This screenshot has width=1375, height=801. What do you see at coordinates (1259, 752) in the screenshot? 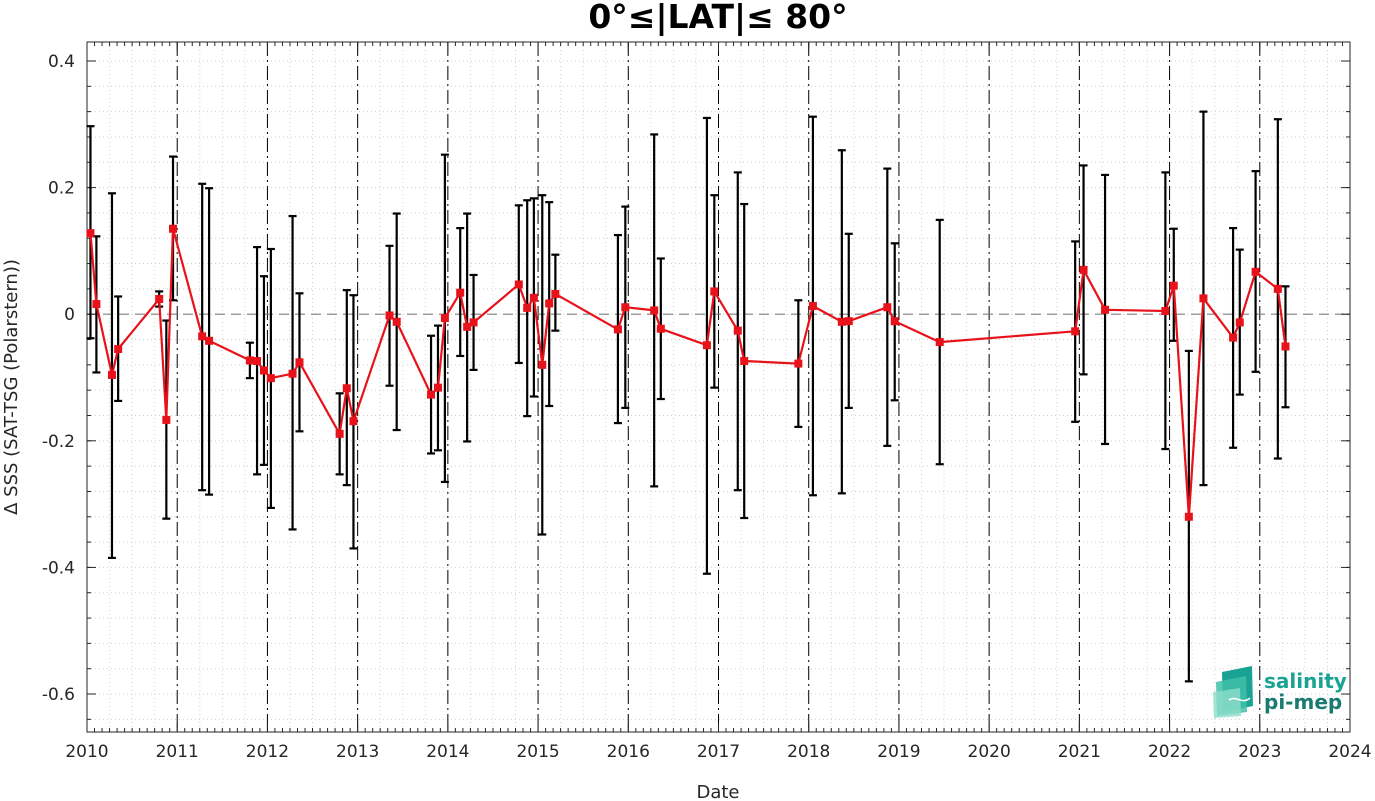
I see `x-tick-label: 2023` at bounding box center [1259, 752].